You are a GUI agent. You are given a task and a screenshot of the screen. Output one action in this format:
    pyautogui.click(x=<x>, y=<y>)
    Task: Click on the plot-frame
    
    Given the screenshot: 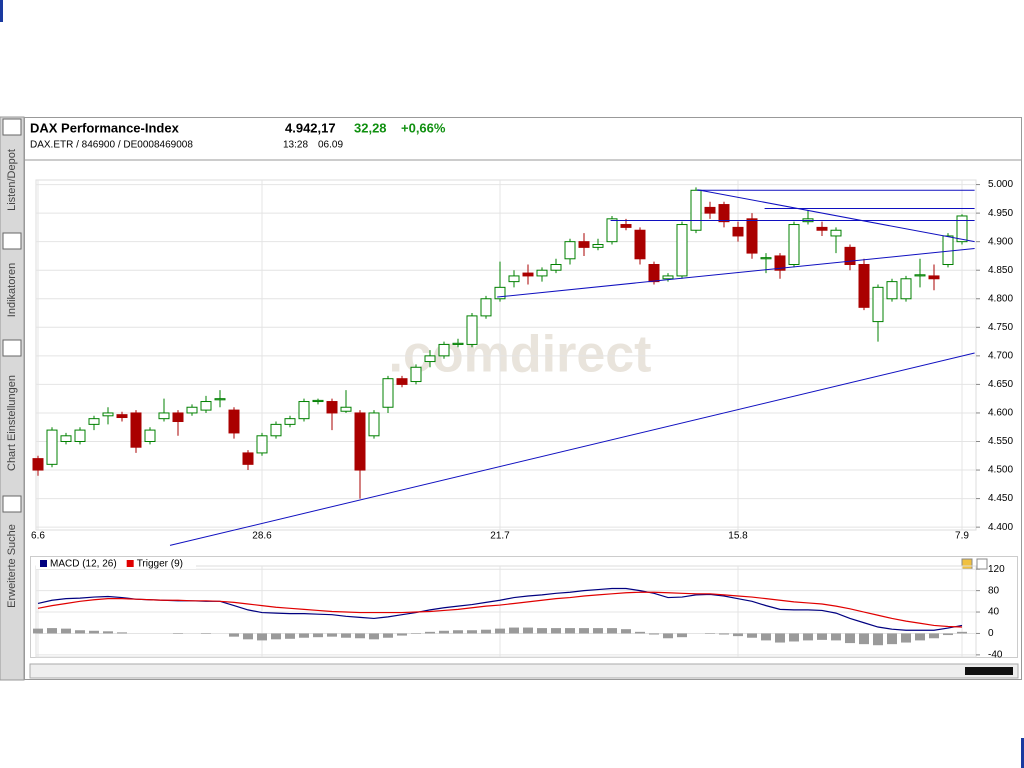 What is the action you would take?
    pyautogui.click(x=506, y=611)
    